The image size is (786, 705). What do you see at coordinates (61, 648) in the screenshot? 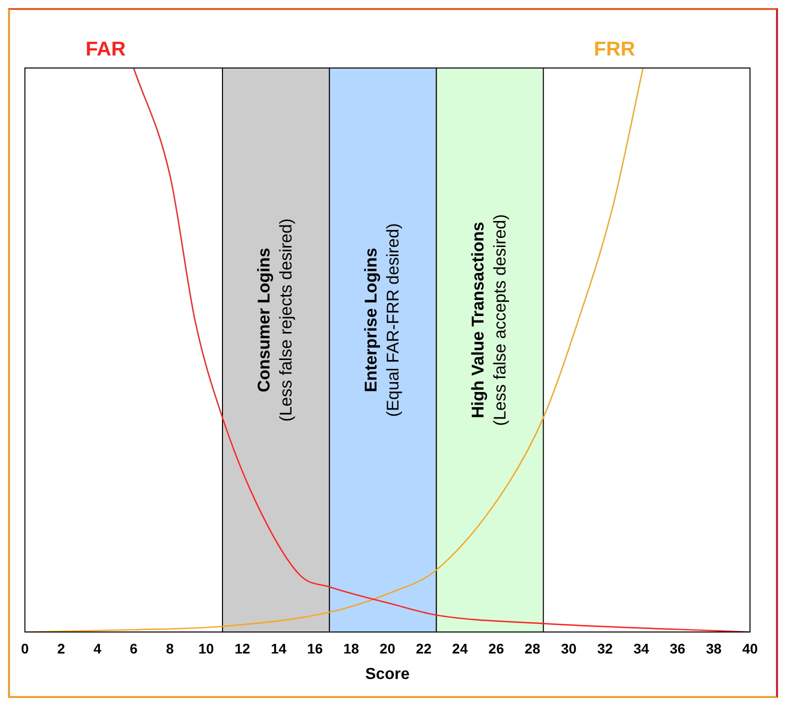
I see `x-tick-label: 2` at bounding box center [61, 648].